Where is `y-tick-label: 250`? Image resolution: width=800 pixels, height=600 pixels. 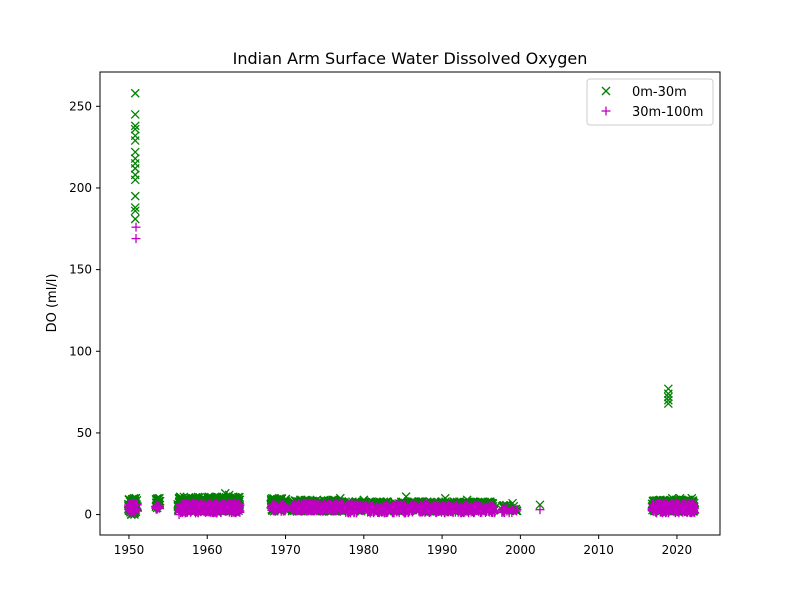
y-tick-label: 250 is located at coordinates (80, 106).